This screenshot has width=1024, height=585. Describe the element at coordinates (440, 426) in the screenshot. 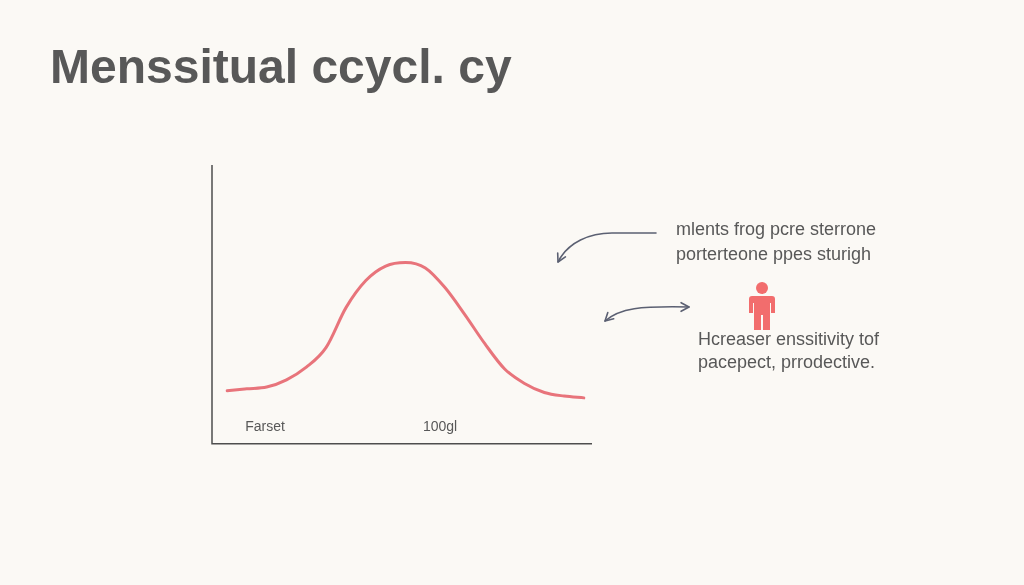

I see `annotation: 100gl` at that location.